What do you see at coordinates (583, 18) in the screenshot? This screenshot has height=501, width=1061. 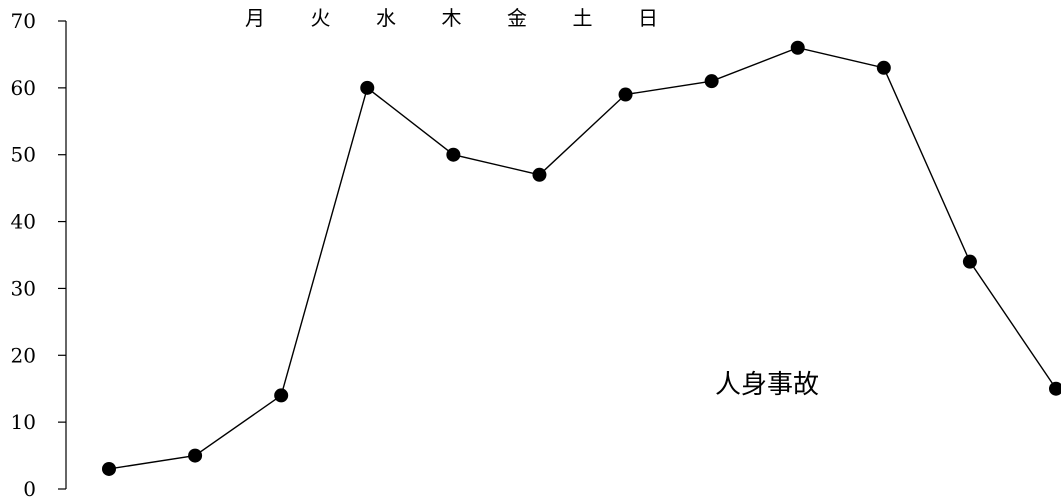 I see `day-label: 土` at bounding box center [583, 18].